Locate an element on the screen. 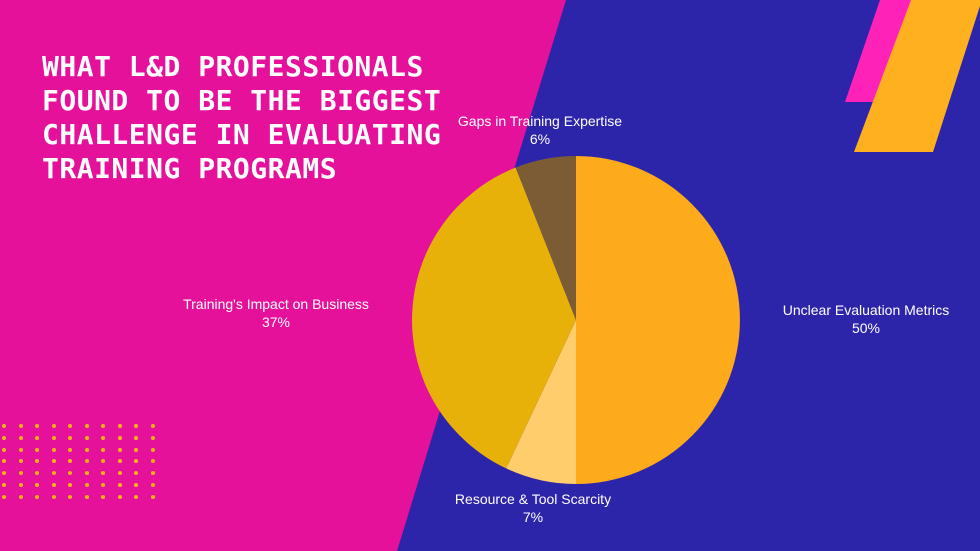 The height and width of the screenshot is (551, 980). slice-name: Gaps in Training Expertise is located at coordinates (540, 121).